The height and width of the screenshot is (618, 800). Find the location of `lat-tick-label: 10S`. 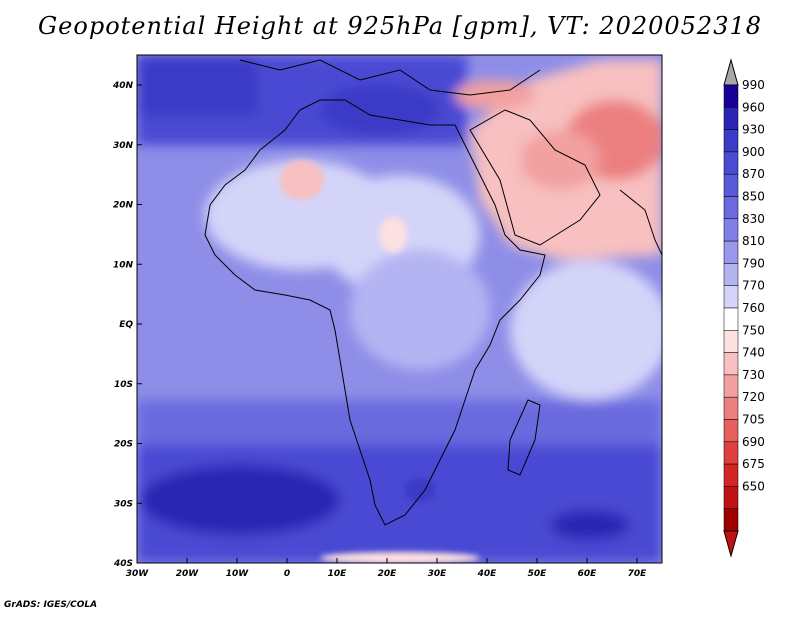

lat-tick-label: 10S is located at coordinates (123, 385).